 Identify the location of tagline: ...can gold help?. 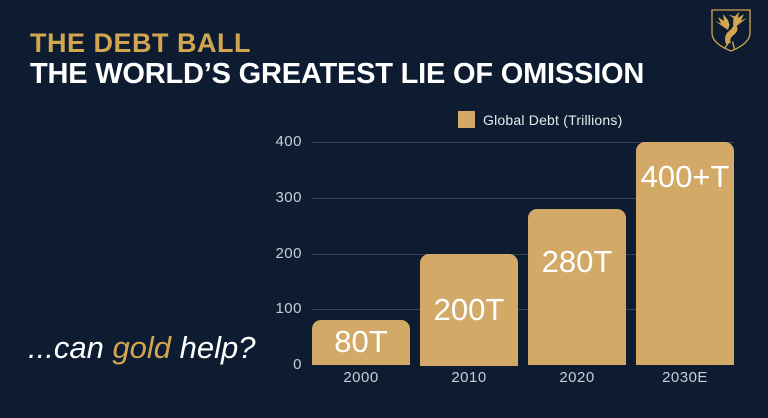
(142, 348).